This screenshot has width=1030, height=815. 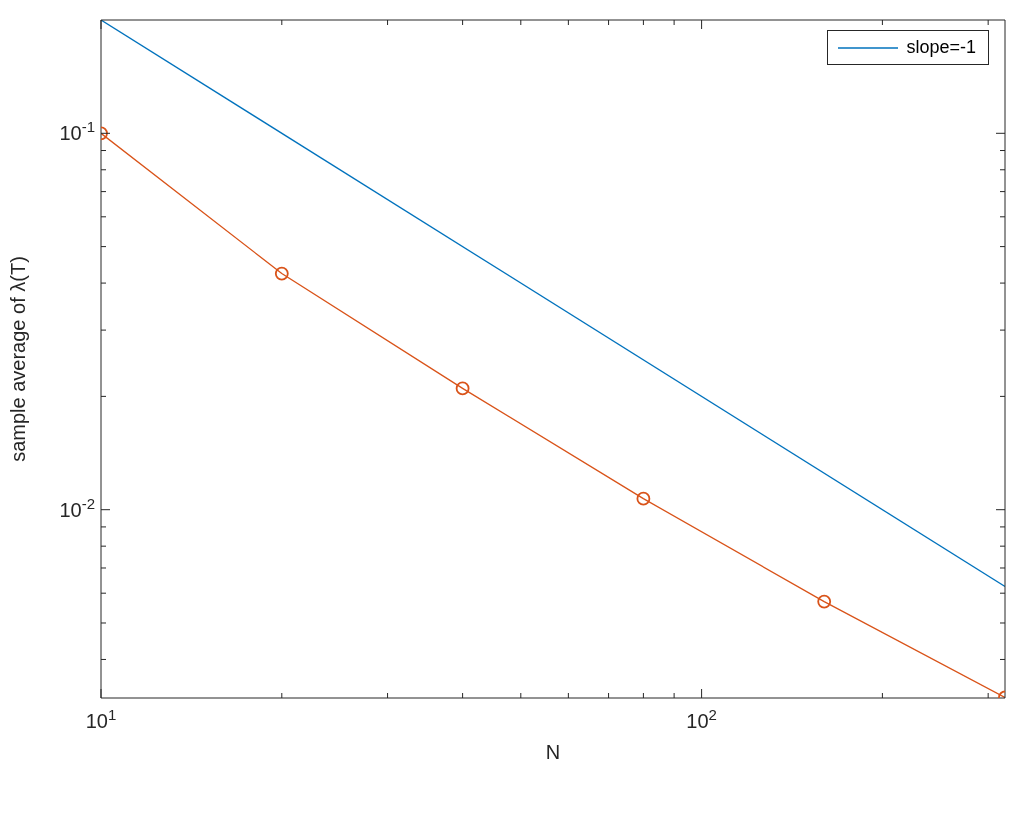 What do you see at coordinates (553, 752) in the screenshot?
I see `x-axis-title: N` at bounding box center [553, 752].